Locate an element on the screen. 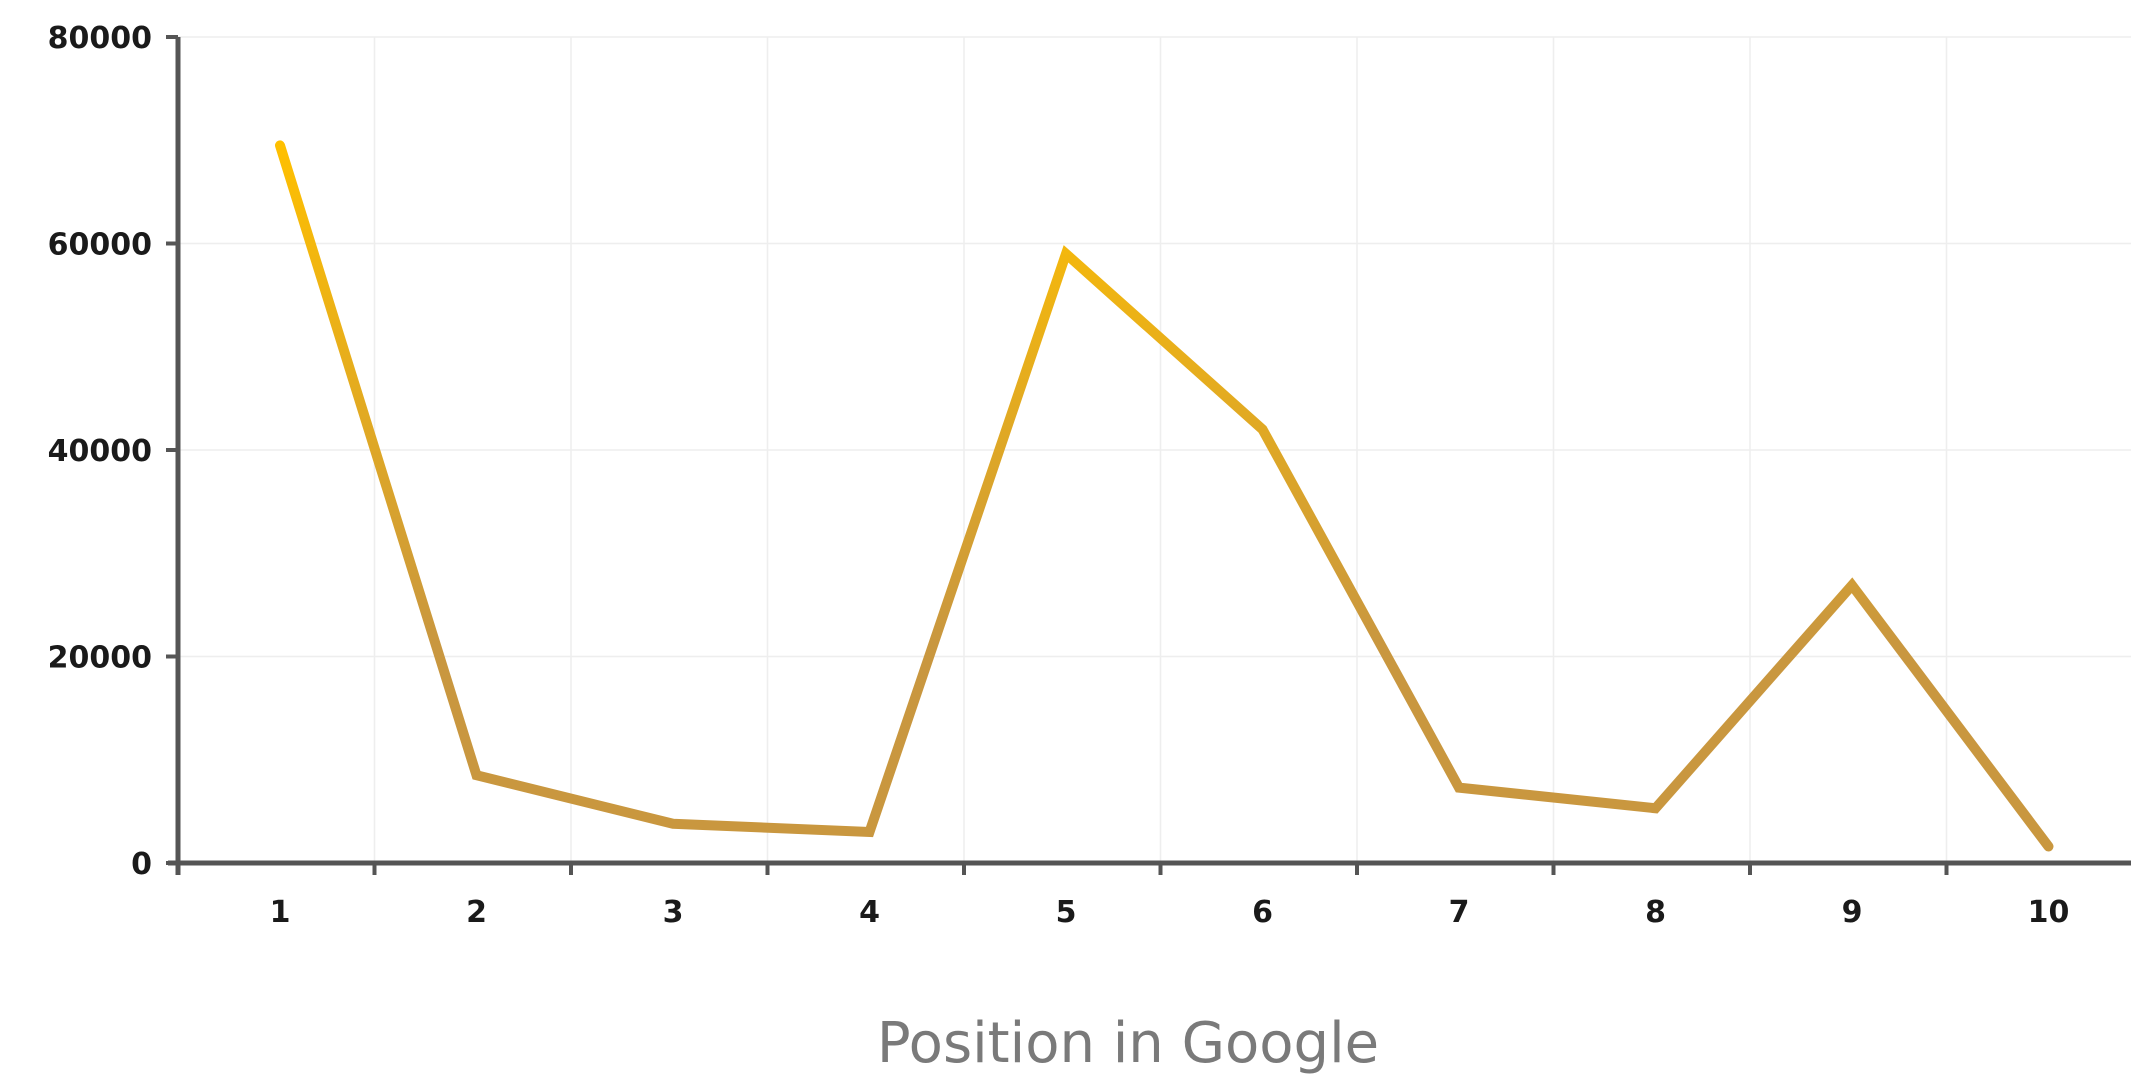  y-tick-label-4: 80000 is located at coordinates (100, 38).